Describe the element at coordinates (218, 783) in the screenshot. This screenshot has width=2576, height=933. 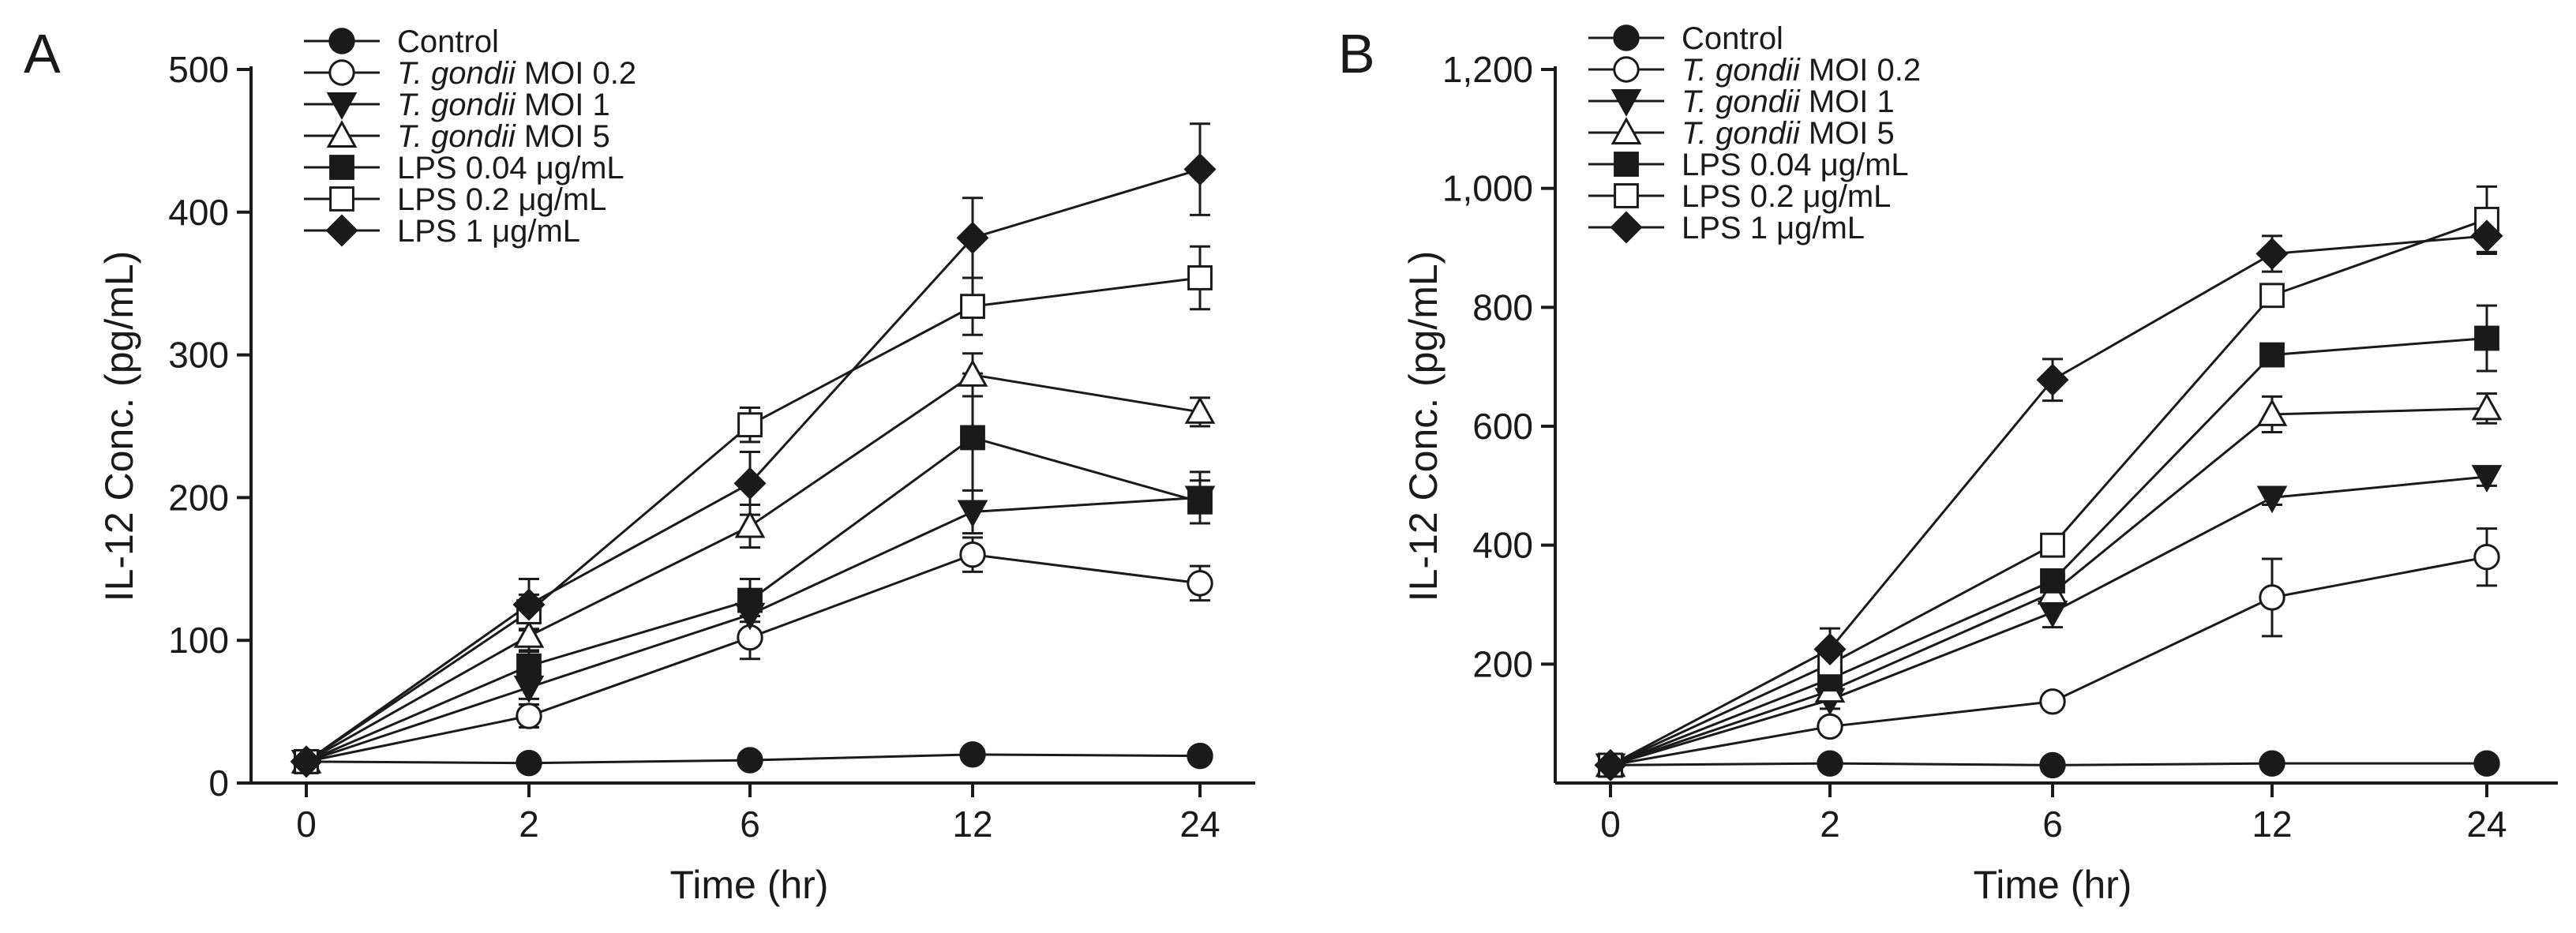
I see `y-tick-label: 0` at that location.